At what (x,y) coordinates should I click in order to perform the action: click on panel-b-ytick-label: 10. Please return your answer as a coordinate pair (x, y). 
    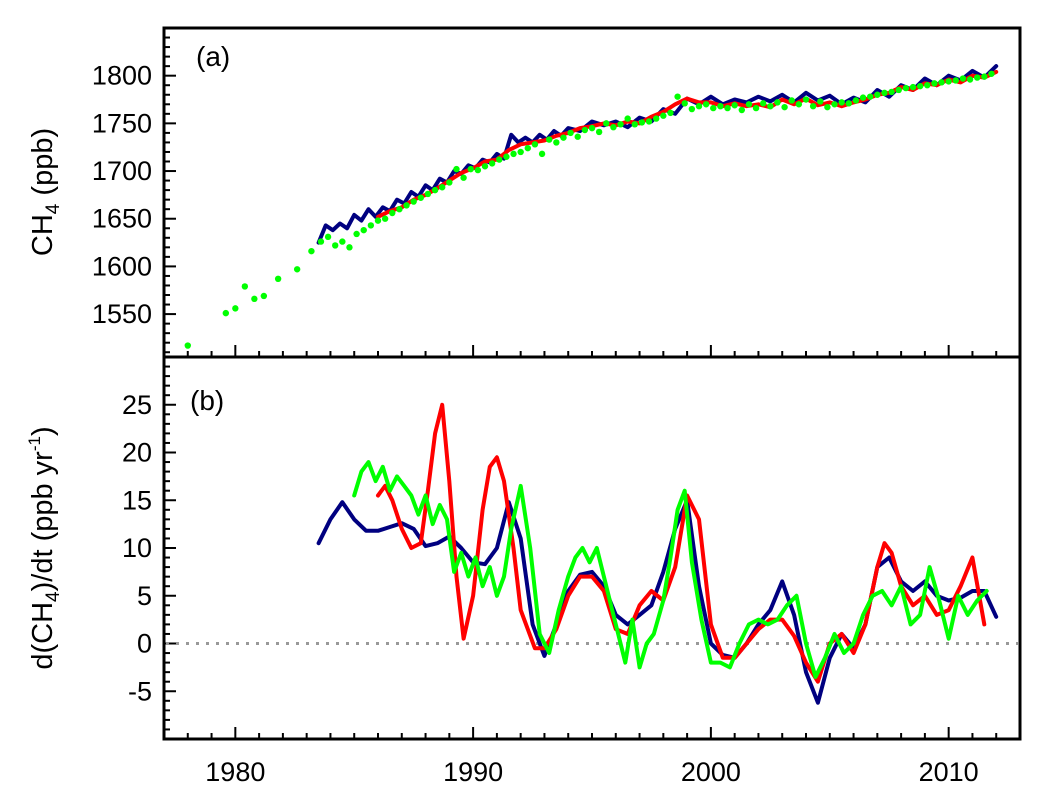
    Looking at the image, I should click on (137, 548).